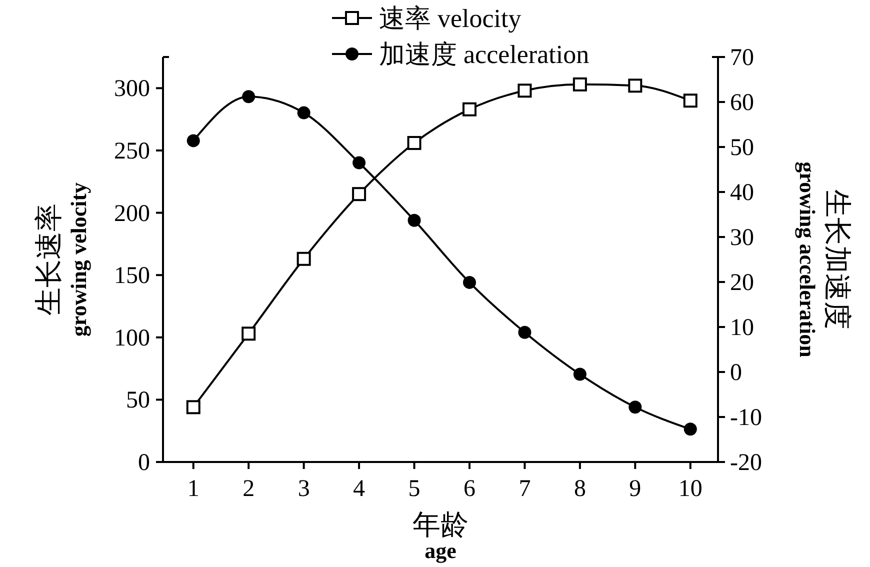 The width and height of the screenshot is (870, 567). I want to click on y-tick-label: 100, so click(132, 338).